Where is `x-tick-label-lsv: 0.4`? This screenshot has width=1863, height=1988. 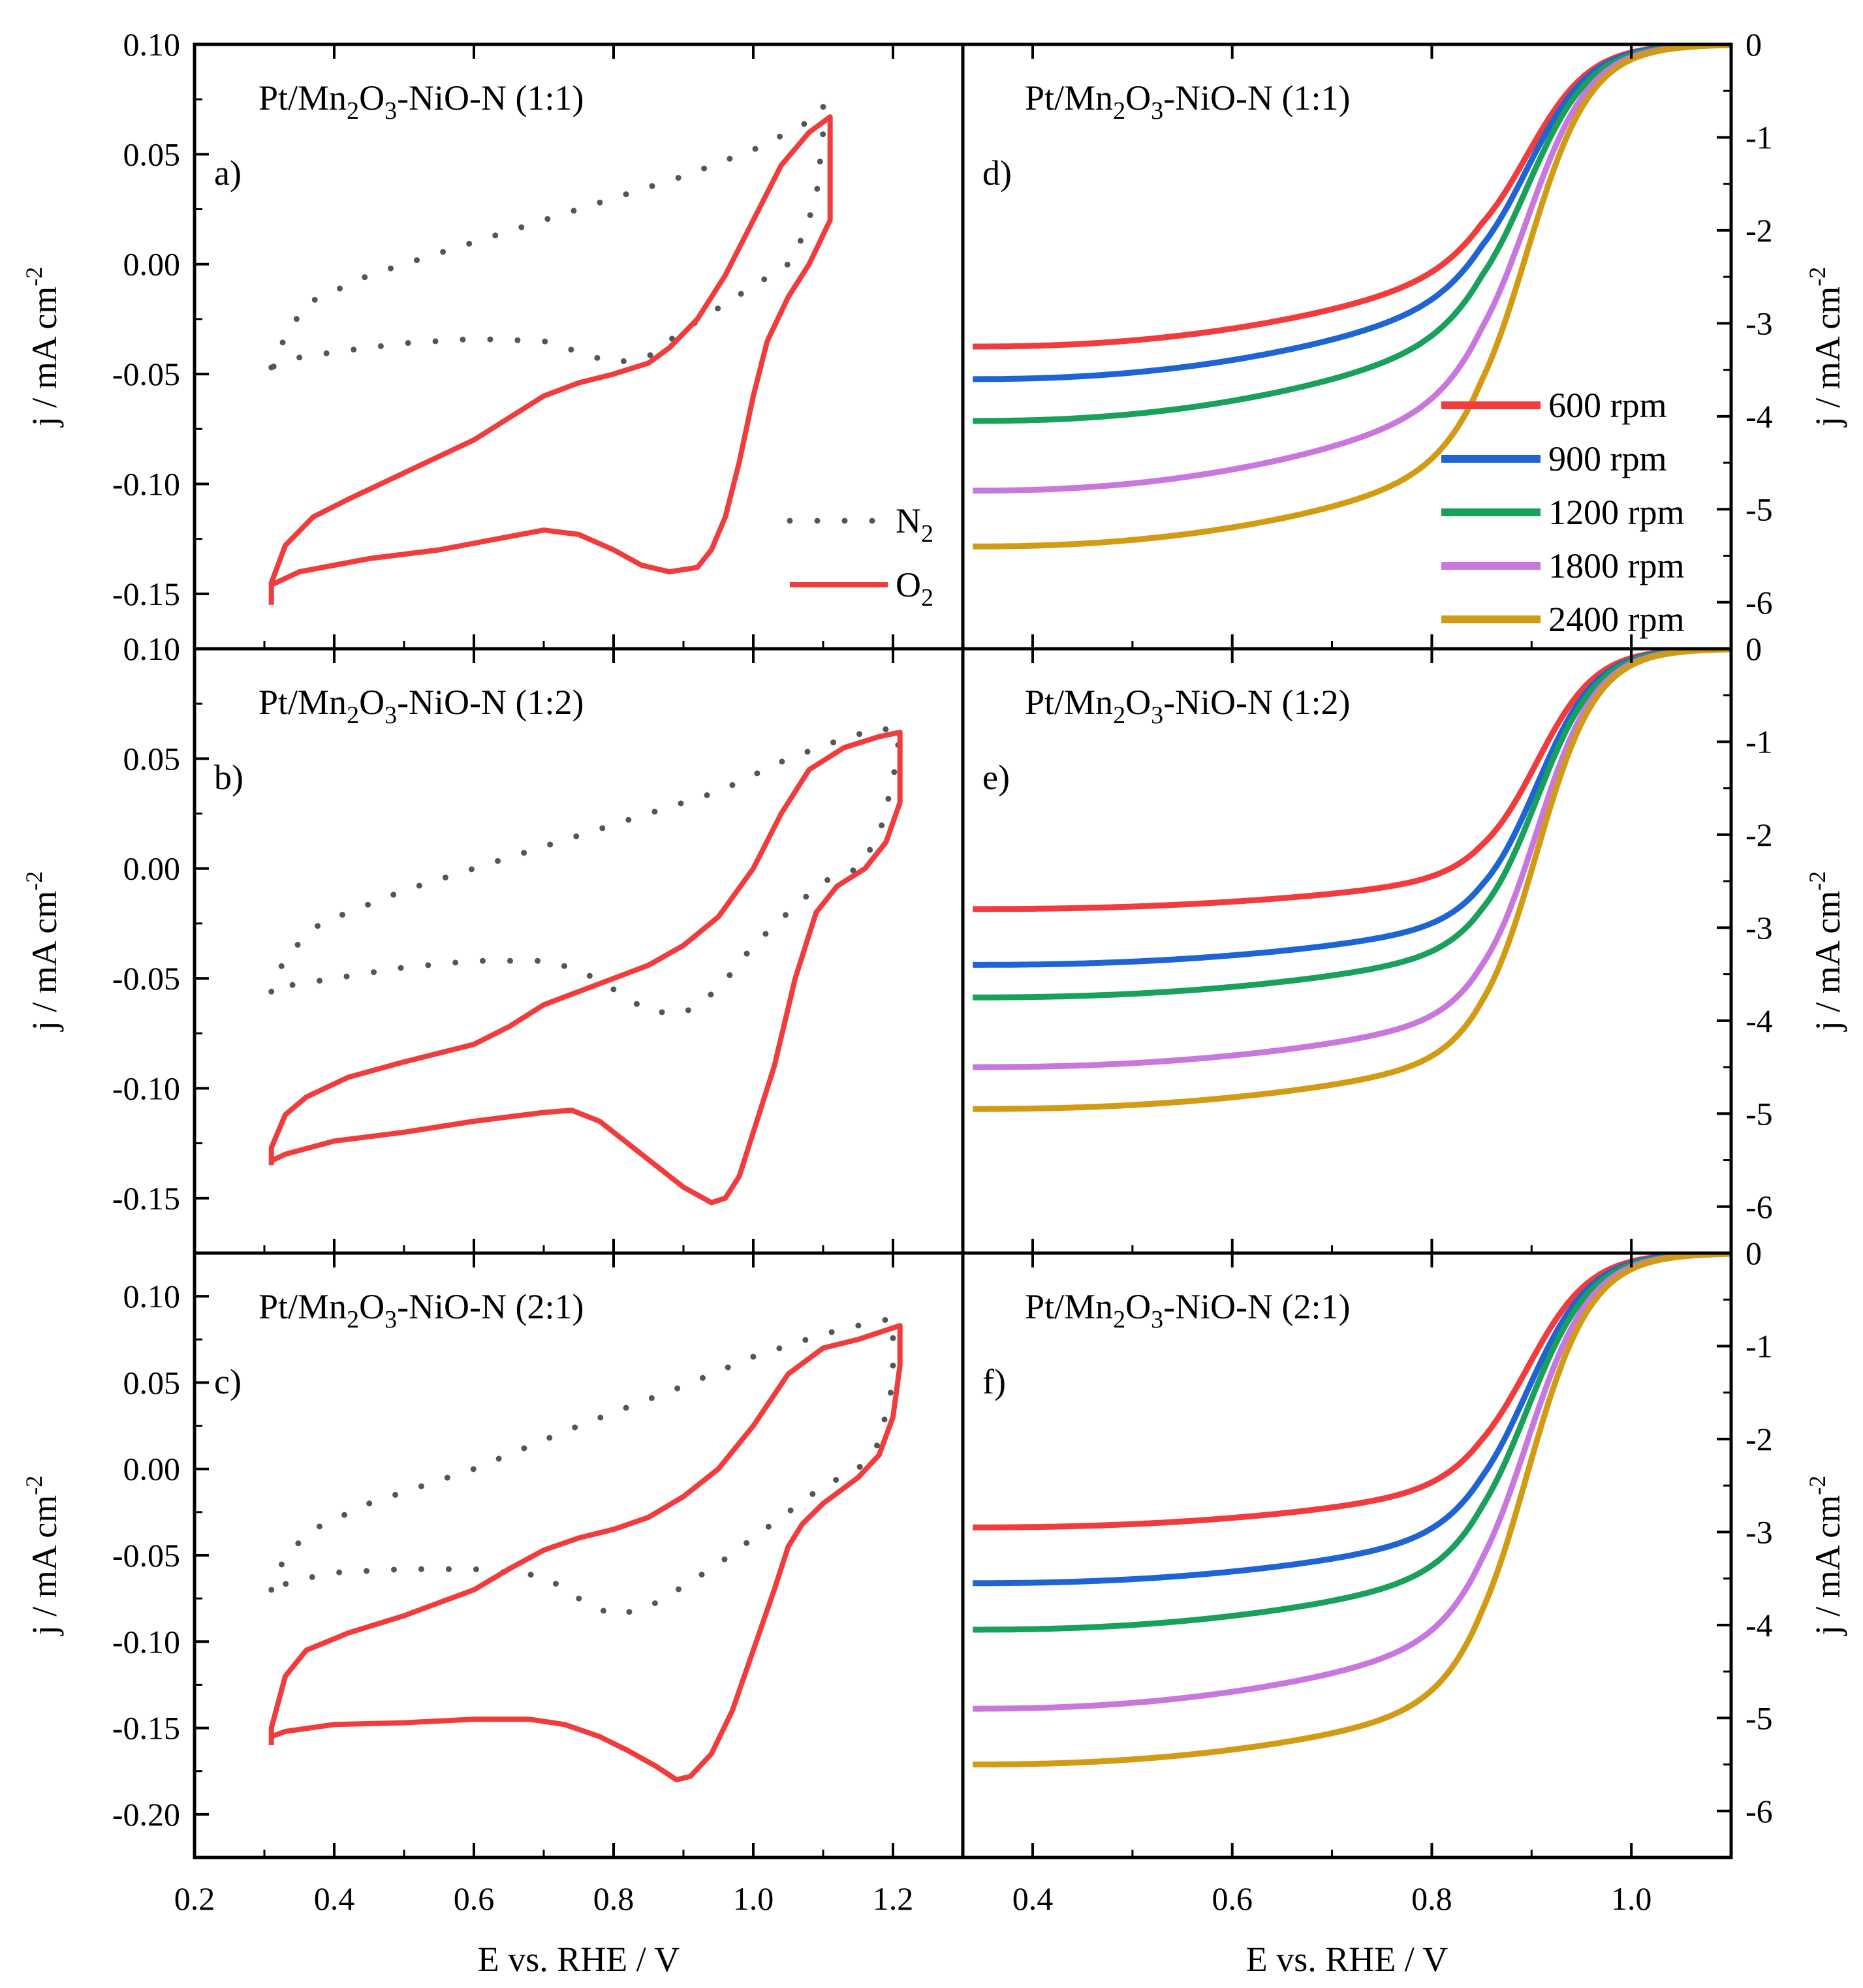
x-tick-label-lsv: 0.4 is located at coordinates (1033, 1898).